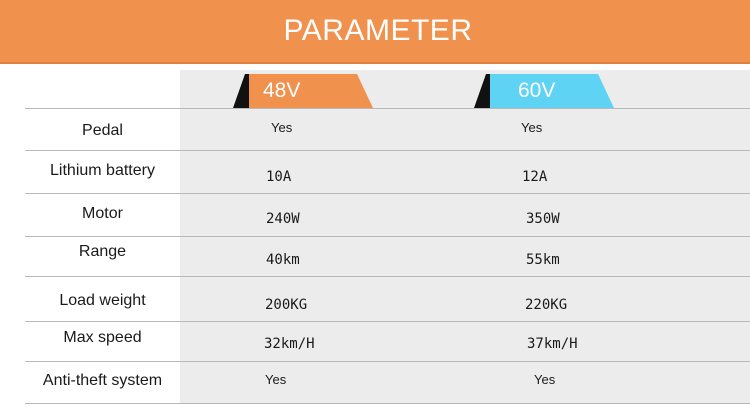 The height and width of the screenshot is (420, 750). I want to click on tab-60v-shape, so click(544, 91).